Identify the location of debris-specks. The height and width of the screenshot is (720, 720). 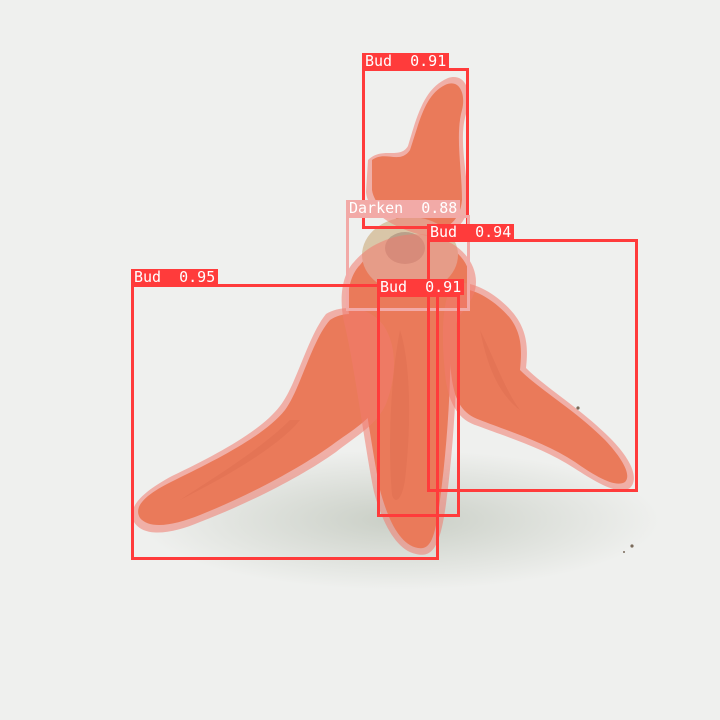
(605, 479).